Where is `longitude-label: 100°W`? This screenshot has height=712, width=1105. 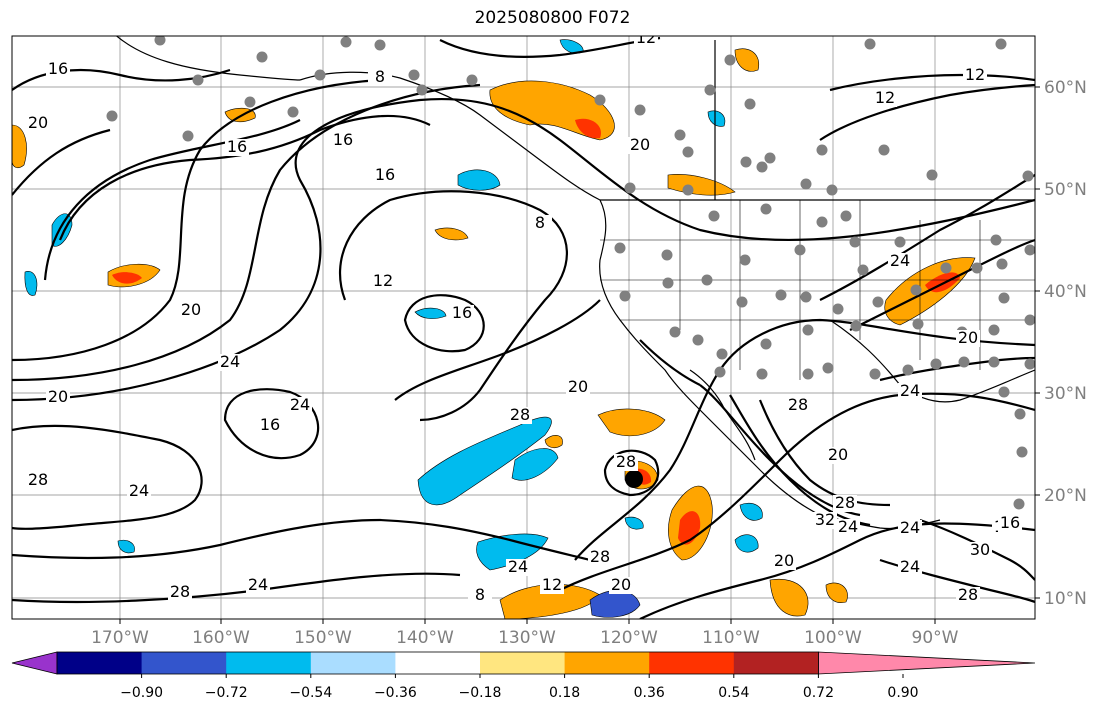
longitude-label: 100°W is located at coordinates (833, 638).